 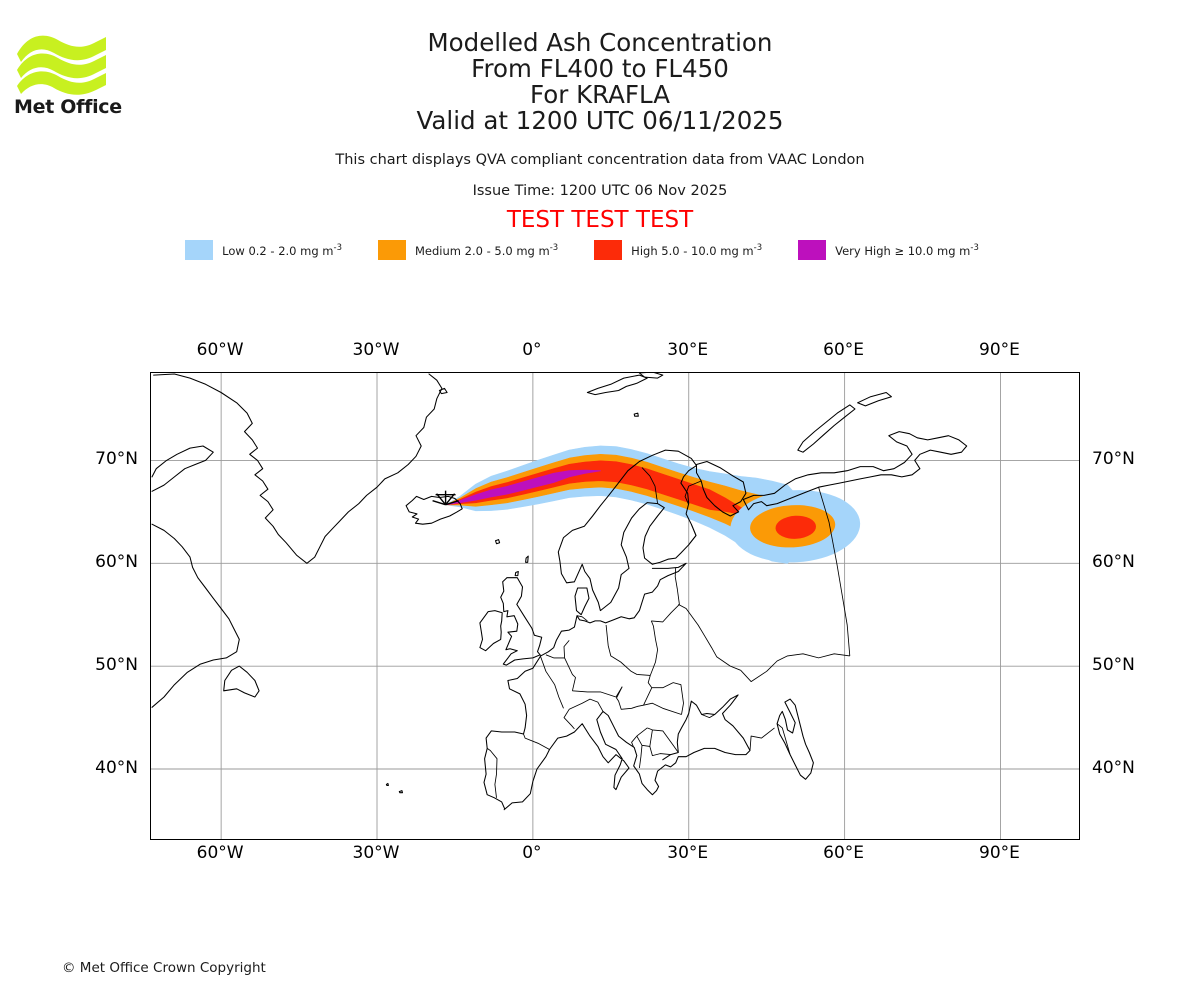 I want to click on legend-exponent-very-high: -3, so click(x=974, y=247).